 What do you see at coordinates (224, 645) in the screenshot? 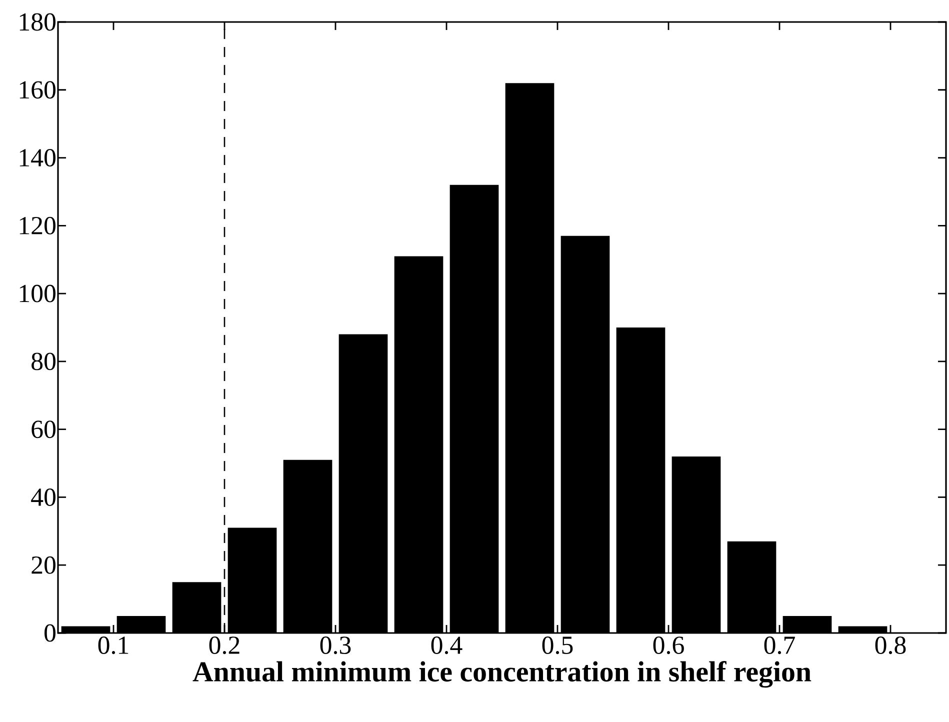
I see `x-tick-label: 0.2` at bounding box center [224, 645].